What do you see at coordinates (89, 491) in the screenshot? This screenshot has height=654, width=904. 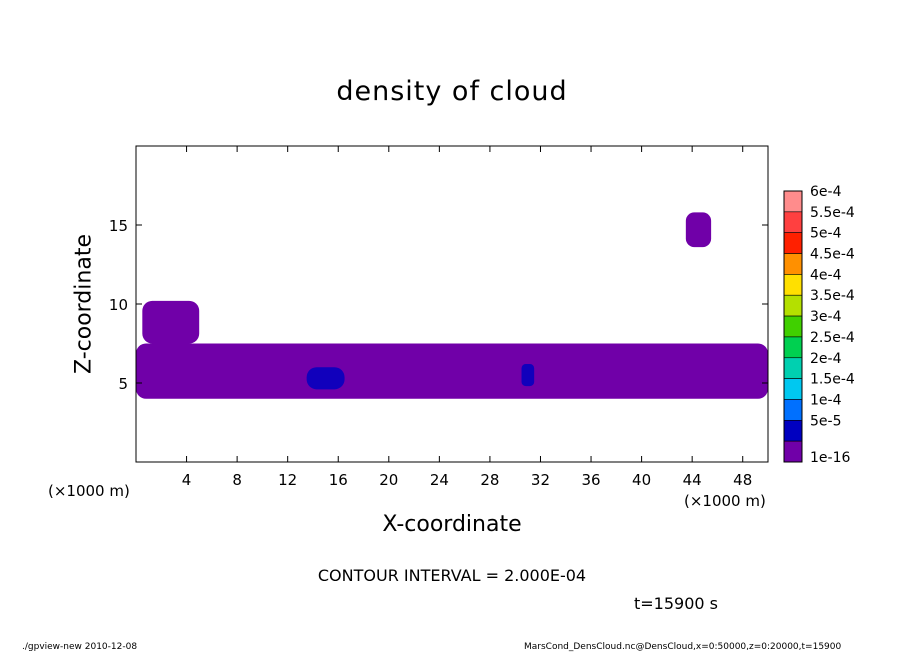 I see `x-unit-label-left: (×1000 m)` at bounding box center [89, 491].